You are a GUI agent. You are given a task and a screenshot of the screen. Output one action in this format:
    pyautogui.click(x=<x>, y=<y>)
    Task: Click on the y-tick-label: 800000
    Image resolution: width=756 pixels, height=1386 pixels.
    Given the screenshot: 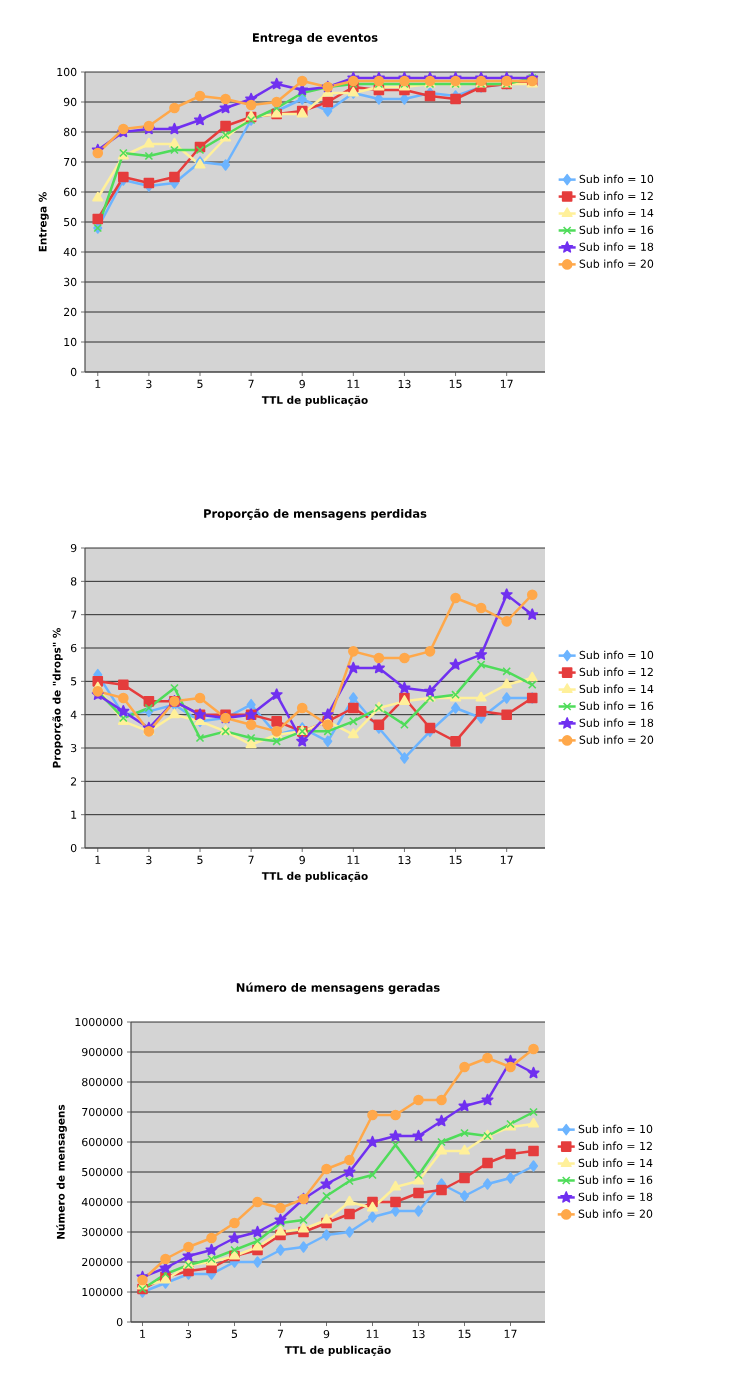 What is the action you would take?
    pyautogui.click(x=102, y=1082)
    